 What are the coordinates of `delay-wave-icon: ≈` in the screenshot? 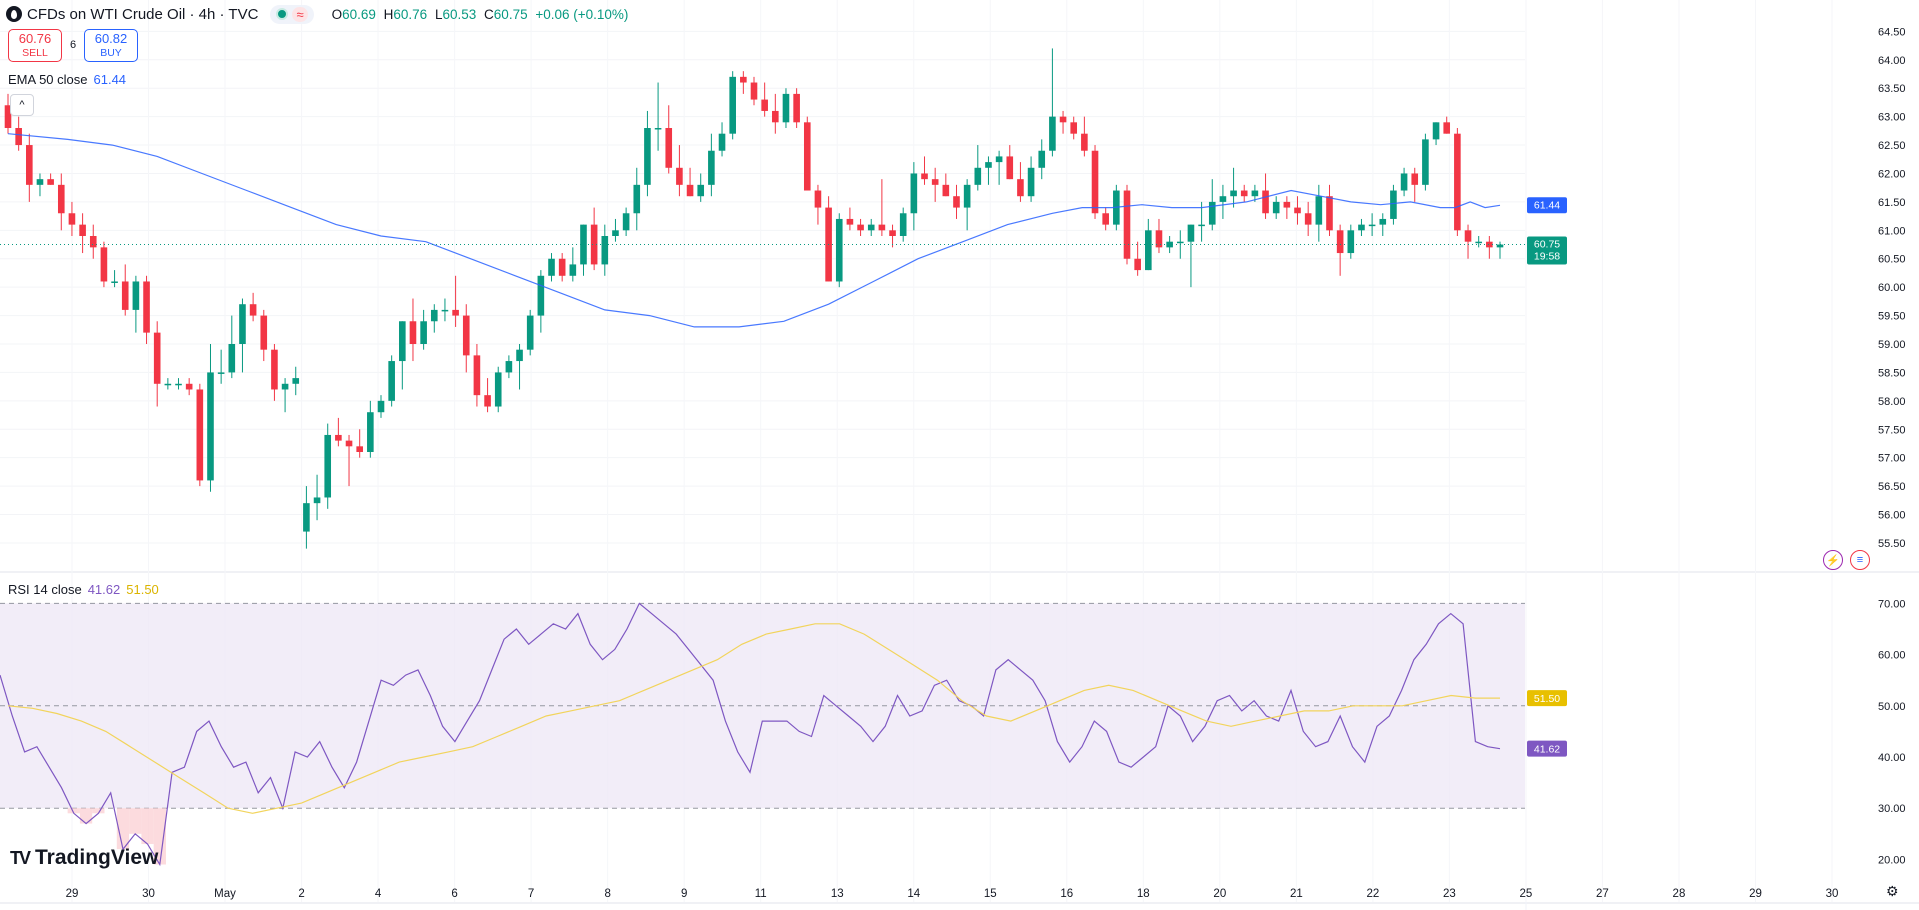 It's located at (300, 14).